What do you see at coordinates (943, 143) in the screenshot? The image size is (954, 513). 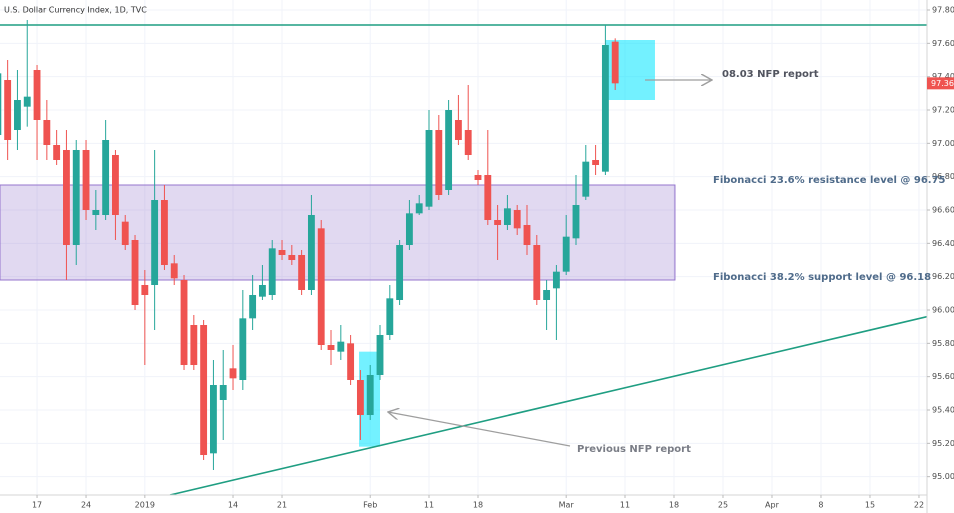 I see `y-tick-label: 97.00` at bounding box center [943, 143].